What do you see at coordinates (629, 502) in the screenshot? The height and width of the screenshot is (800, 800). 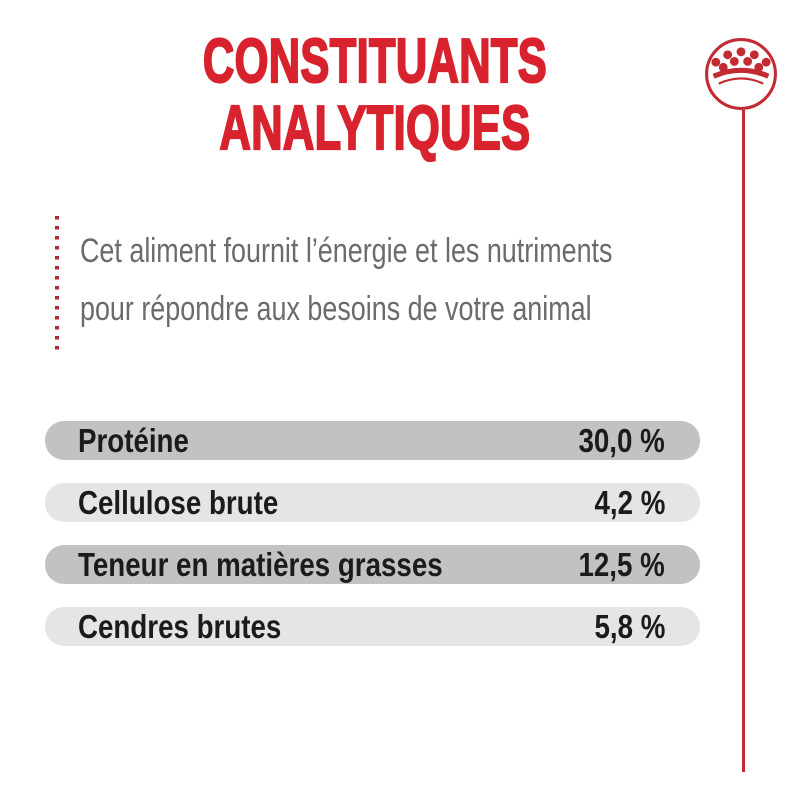 I see `row-value: 4,2 %` at bounding box center [629, 502].